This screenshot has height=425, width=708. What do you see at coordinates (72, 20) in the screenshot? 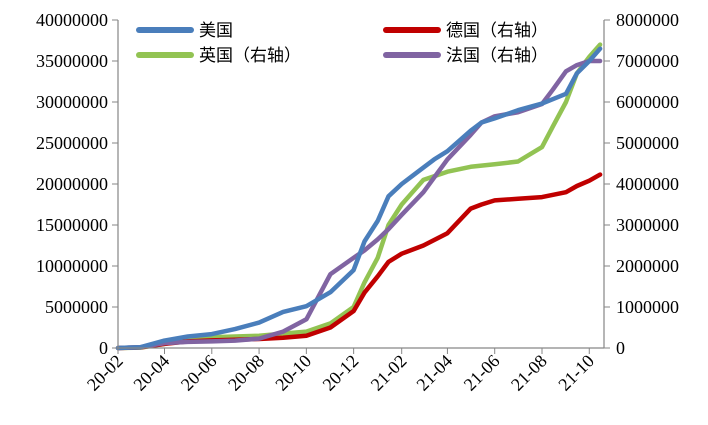
I see `left-y-tick-label: 40000000` at bounding box center [72, 20].